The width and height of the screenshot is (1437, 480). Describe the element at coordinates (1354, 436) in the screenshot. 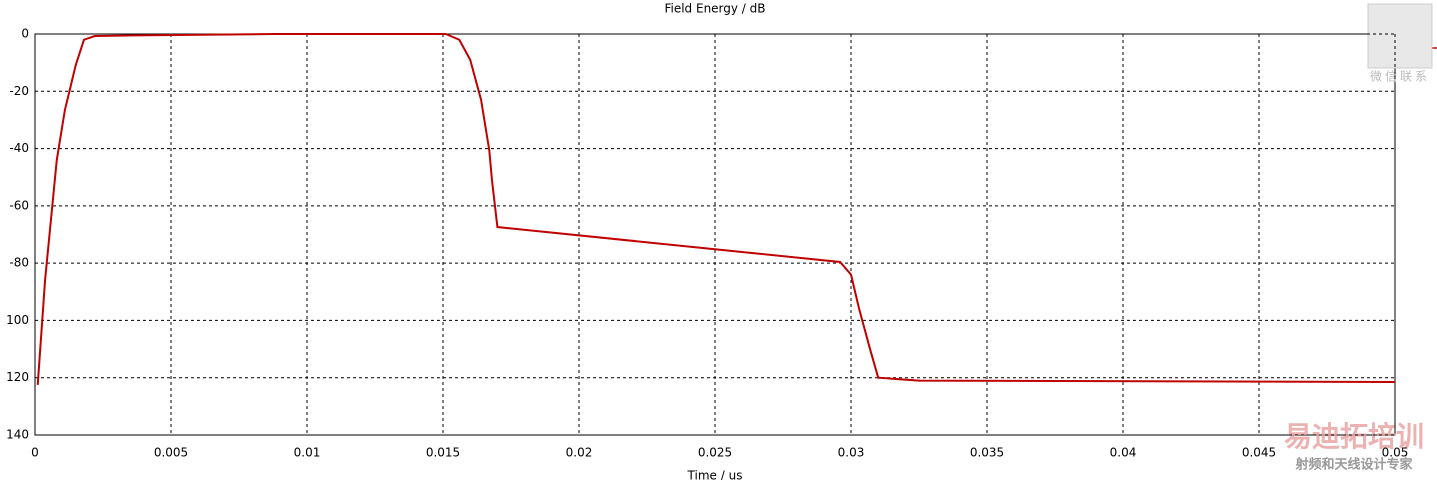

I see `watermark-brand: 易迪拓培训` at that location.